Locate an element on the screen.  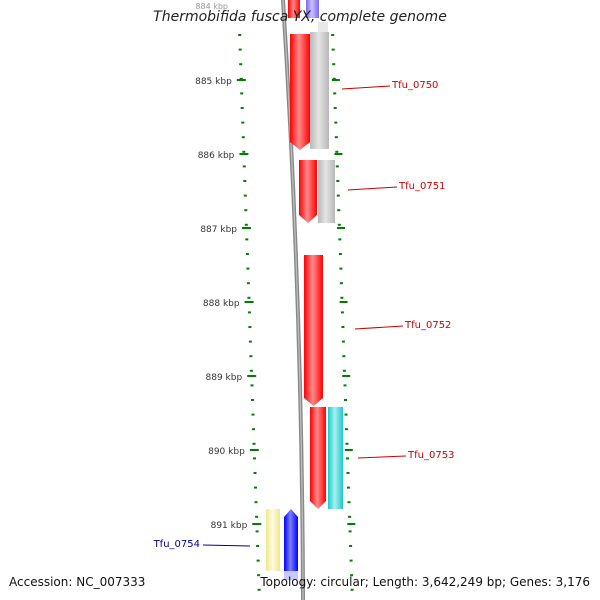
gene-label: Tfu_0750 is located at coordinates (414, 85).